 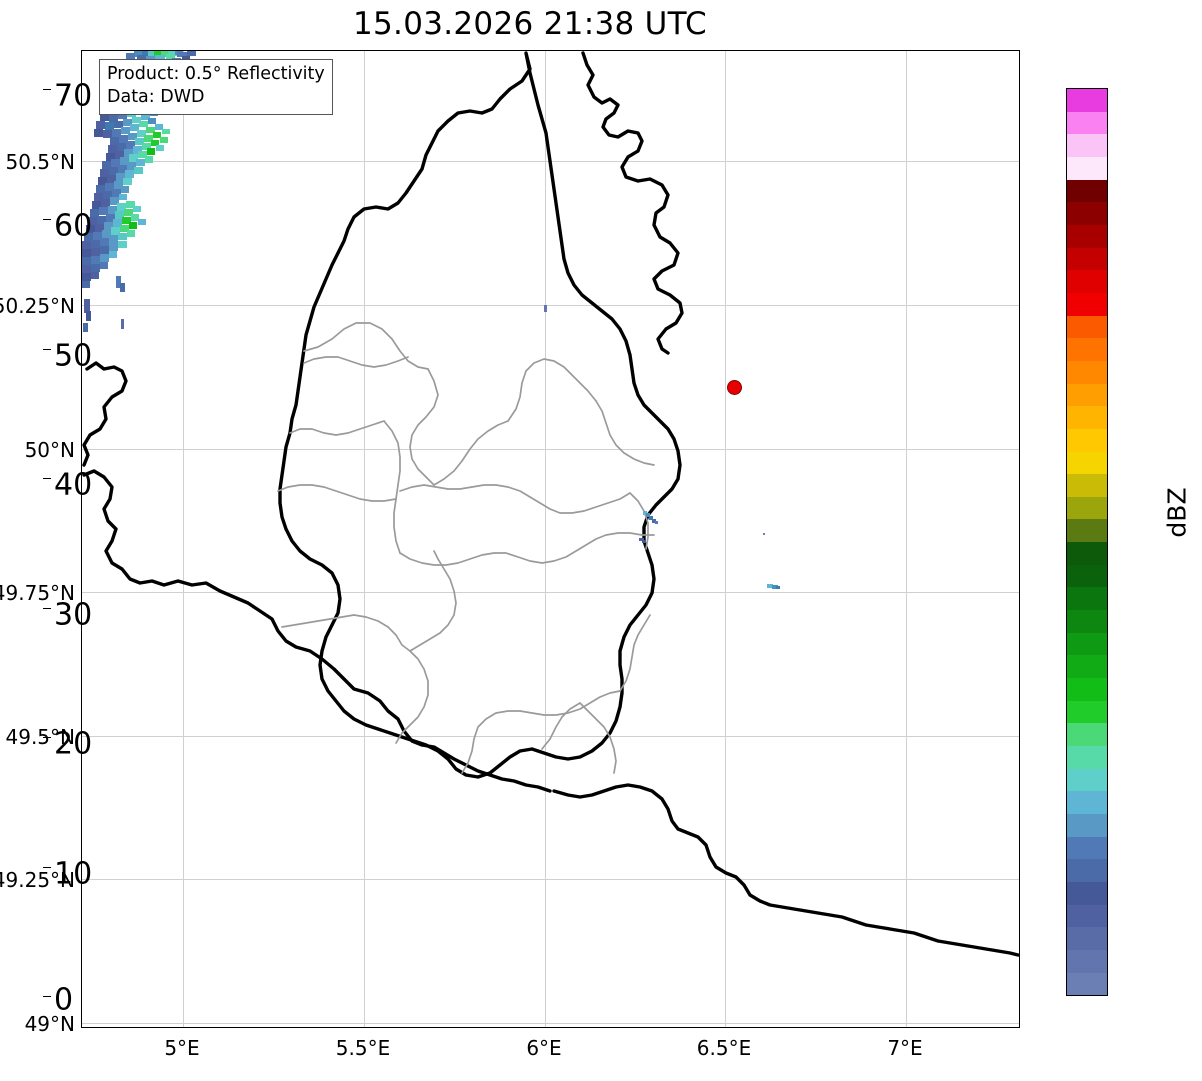 I want to click on colorbar-axis-label: dBZ, so click(x=1177, y=512).